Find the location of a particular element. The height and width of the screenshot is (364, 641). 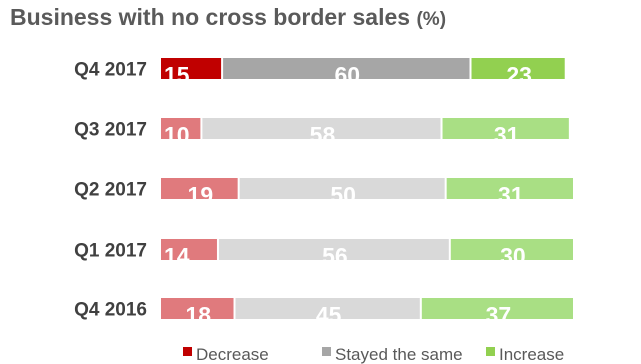

data-label: 15 is located at coordinates (177, 75).